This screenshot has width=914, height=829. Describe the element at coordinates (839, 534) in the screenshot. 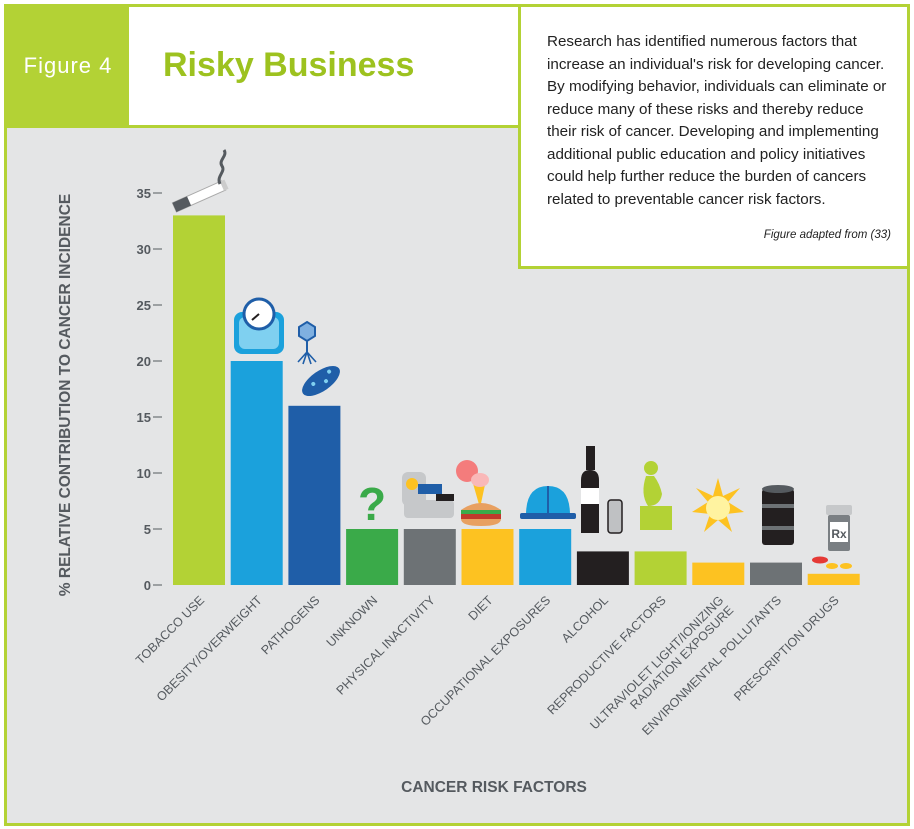

I see `svg-text: Rx` at that location.